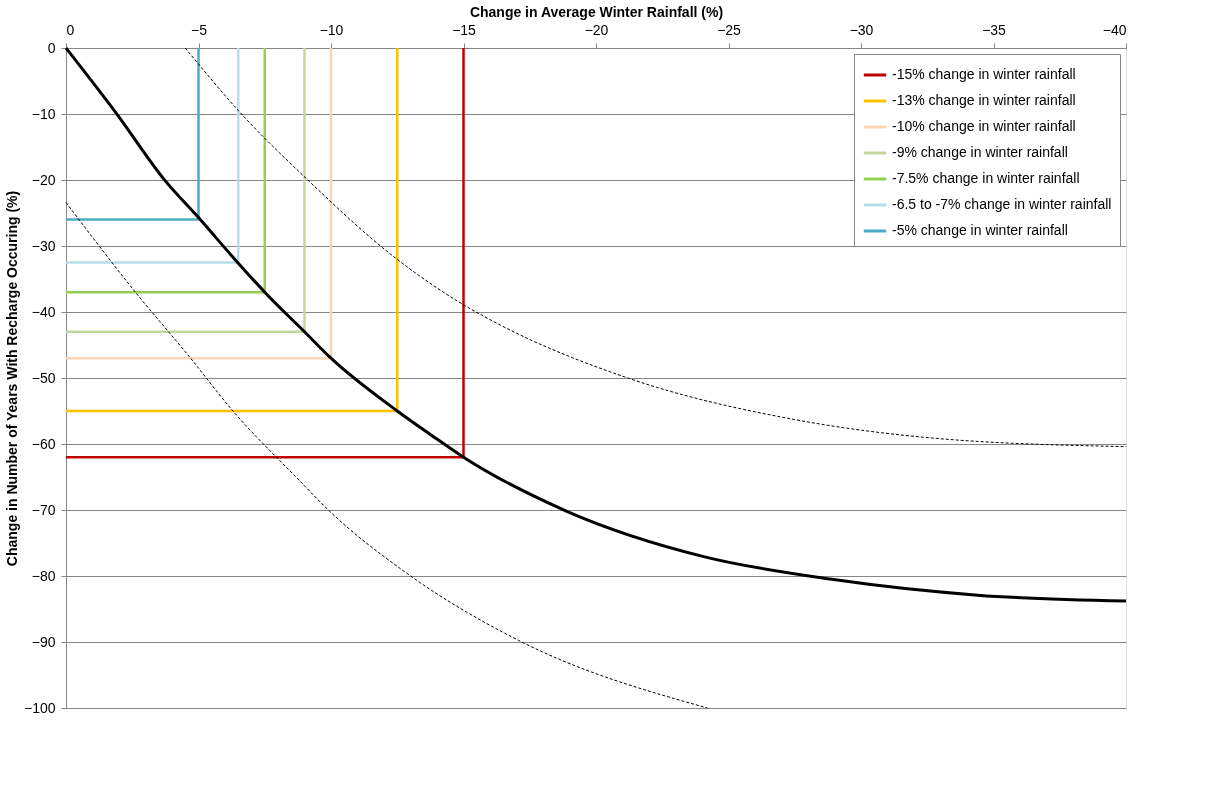  What do you see at coordinates (43, 377) in the screenshot?
I see `y-tick-label: −50` at bounding box center [43, 377].